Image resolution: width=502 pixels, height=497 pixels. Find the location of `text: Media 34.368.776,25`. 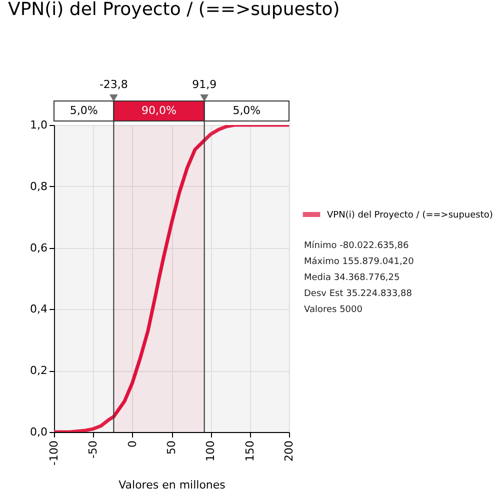

text: Media 34.368.776,25 is located at coordinates (352, 278).